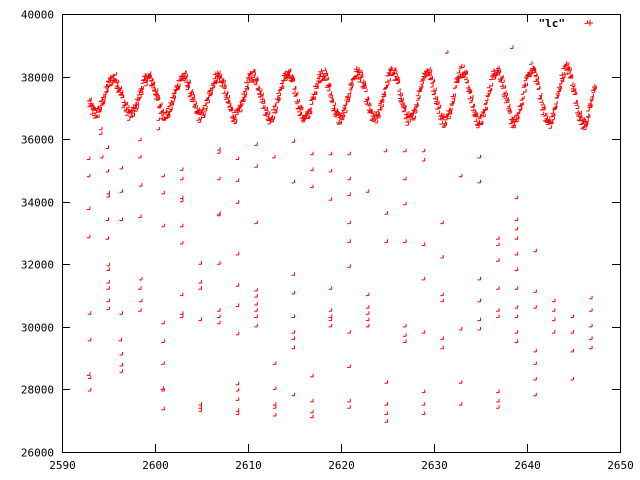 The height and width of the screenshot is (480, 640). I want to click on y-tick-label: 36000, so click(37, 140).